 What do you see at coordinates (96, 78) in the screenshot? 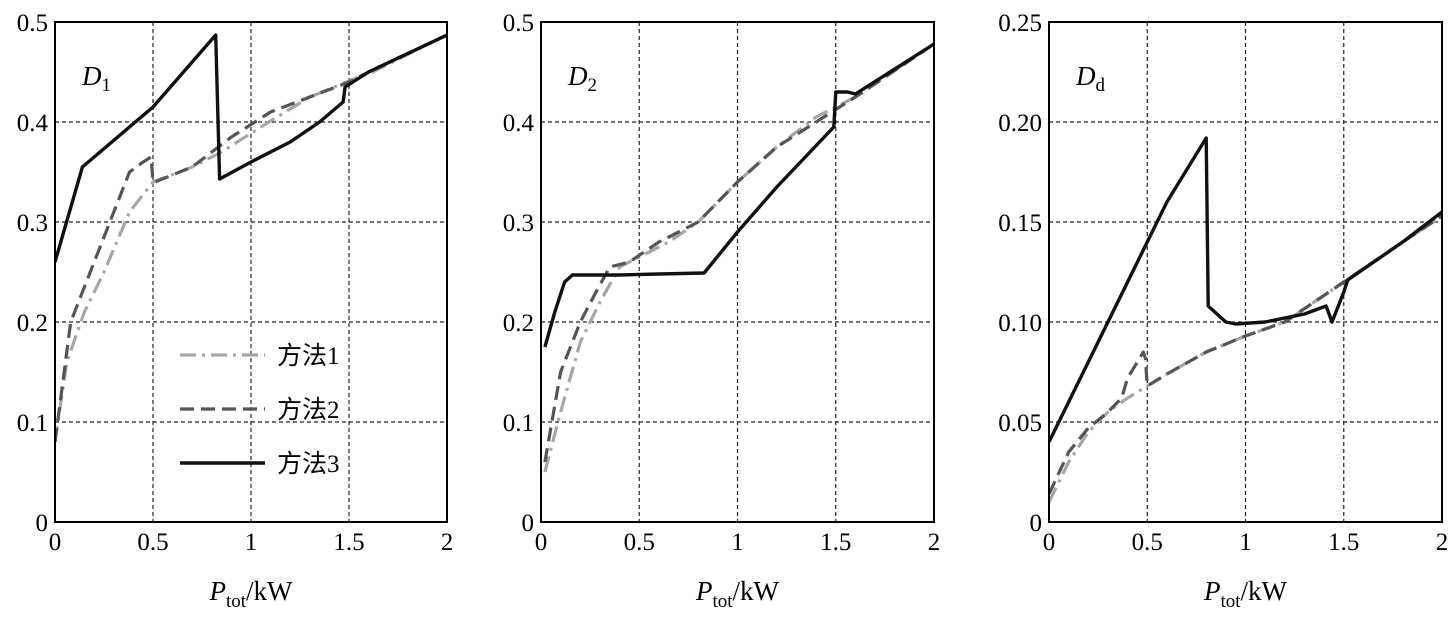
I see `panel-label: D1` at bounding box center [96, 78].